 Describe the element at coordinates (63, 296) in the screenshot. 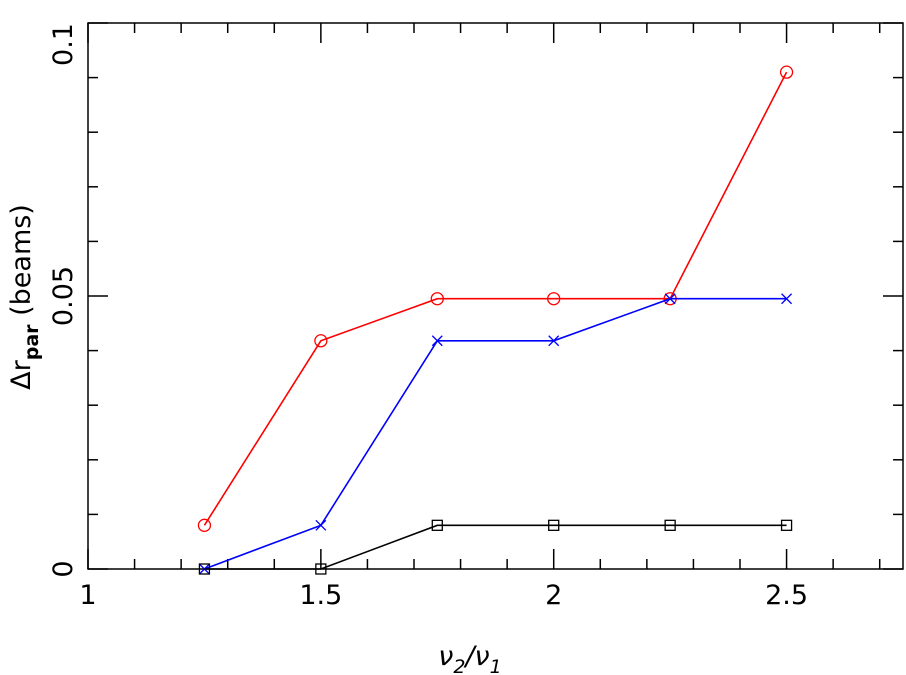

I see `y-tick-label: 0.05` at that location.